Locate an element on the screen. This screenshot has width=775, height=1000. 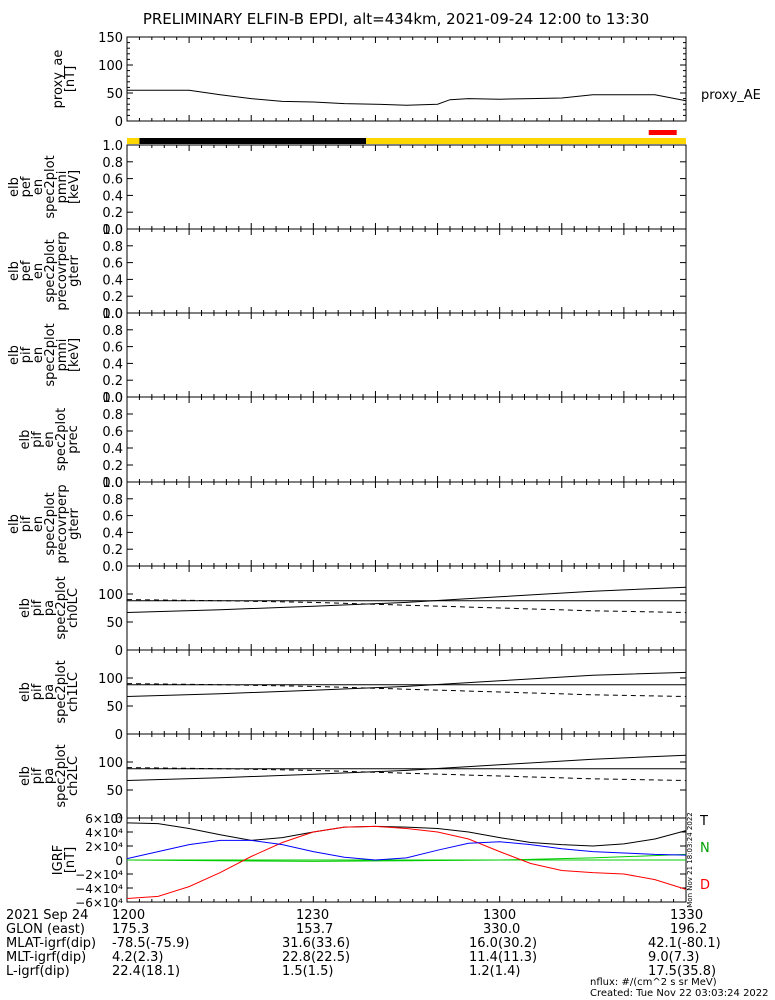
y-axis-label: pef is located at coordinates (26, 270).